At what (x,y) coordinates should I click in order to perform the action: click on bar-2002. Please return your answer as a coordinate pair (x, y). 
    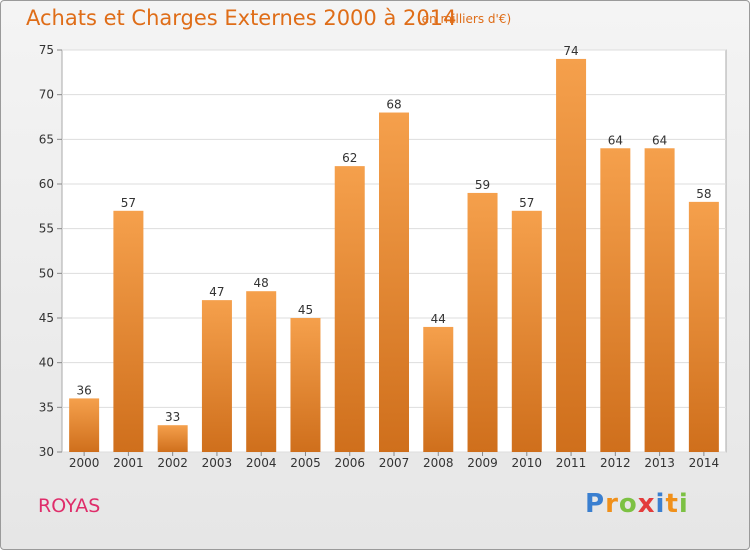
    Looking at the image, I should click on (172, 438).